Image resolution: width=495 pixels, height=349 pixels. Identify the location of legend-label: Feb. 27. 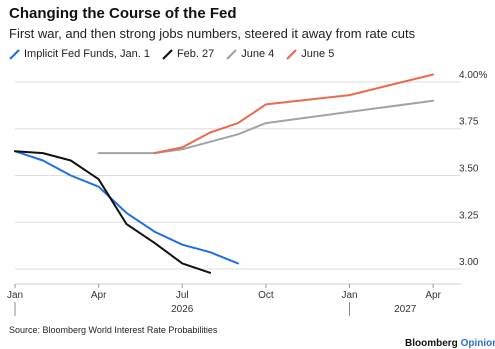
(195, 54).